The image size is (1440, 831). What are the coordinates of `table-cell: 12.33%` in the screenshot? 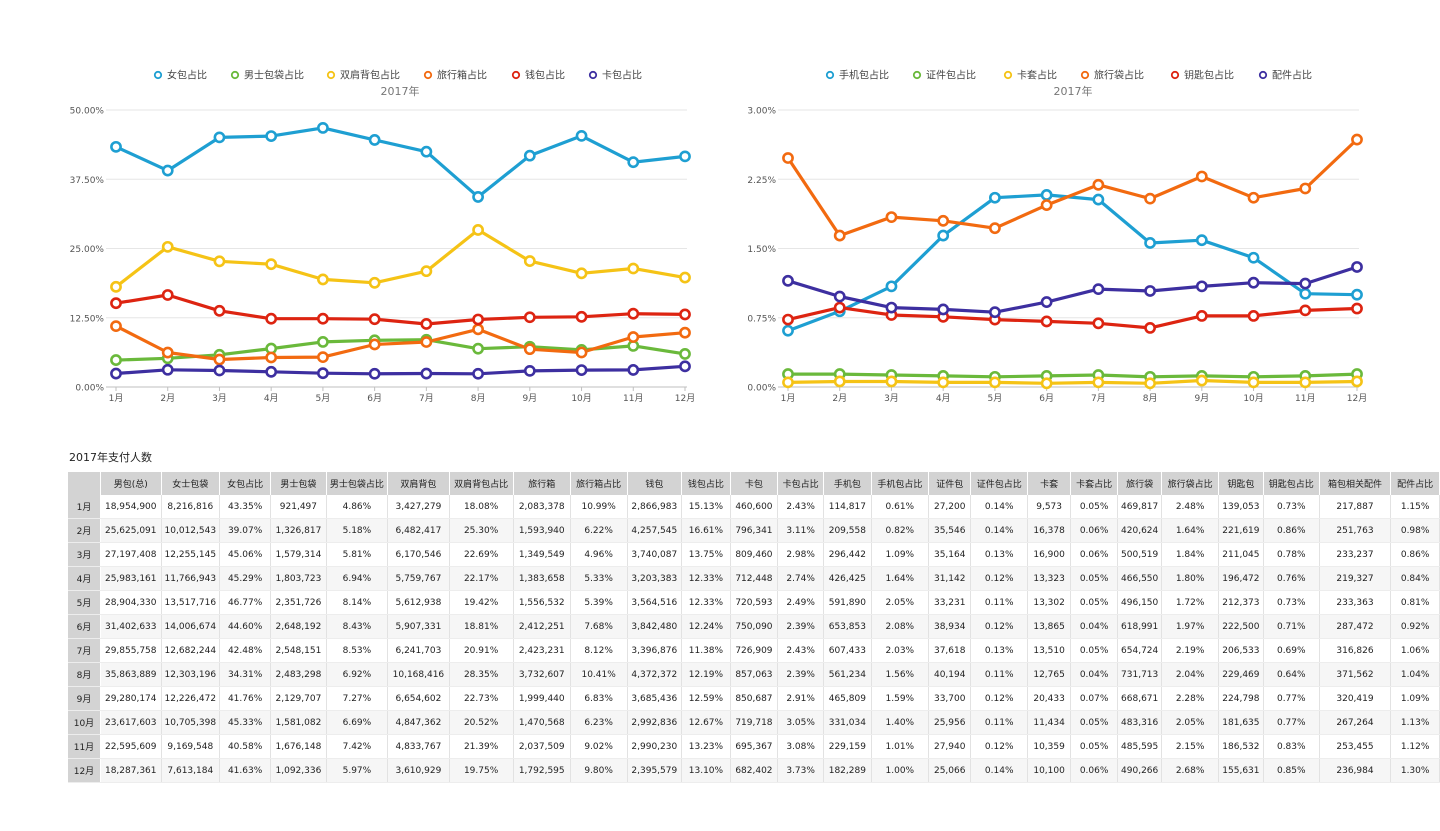 It's located at (706, 602).